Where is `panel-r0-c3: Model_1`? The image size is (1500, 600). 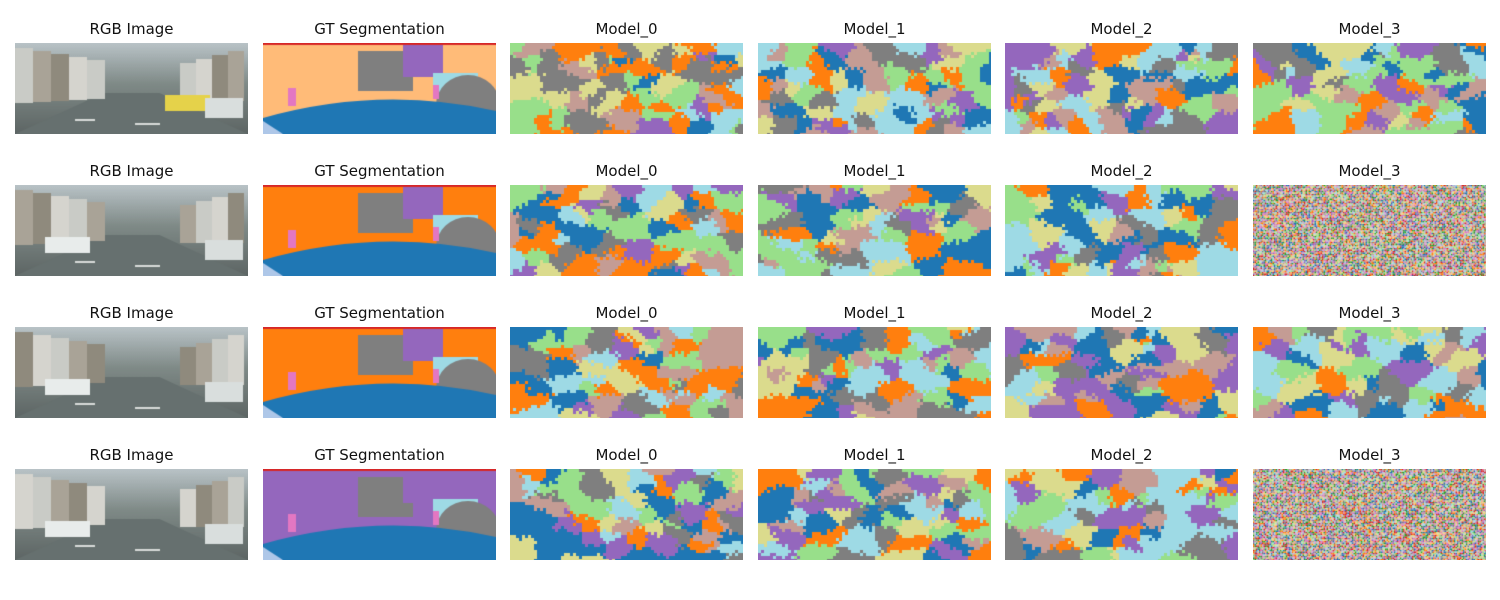
panel-r0-c3: Model_1 is located at coordinates (874, 77).